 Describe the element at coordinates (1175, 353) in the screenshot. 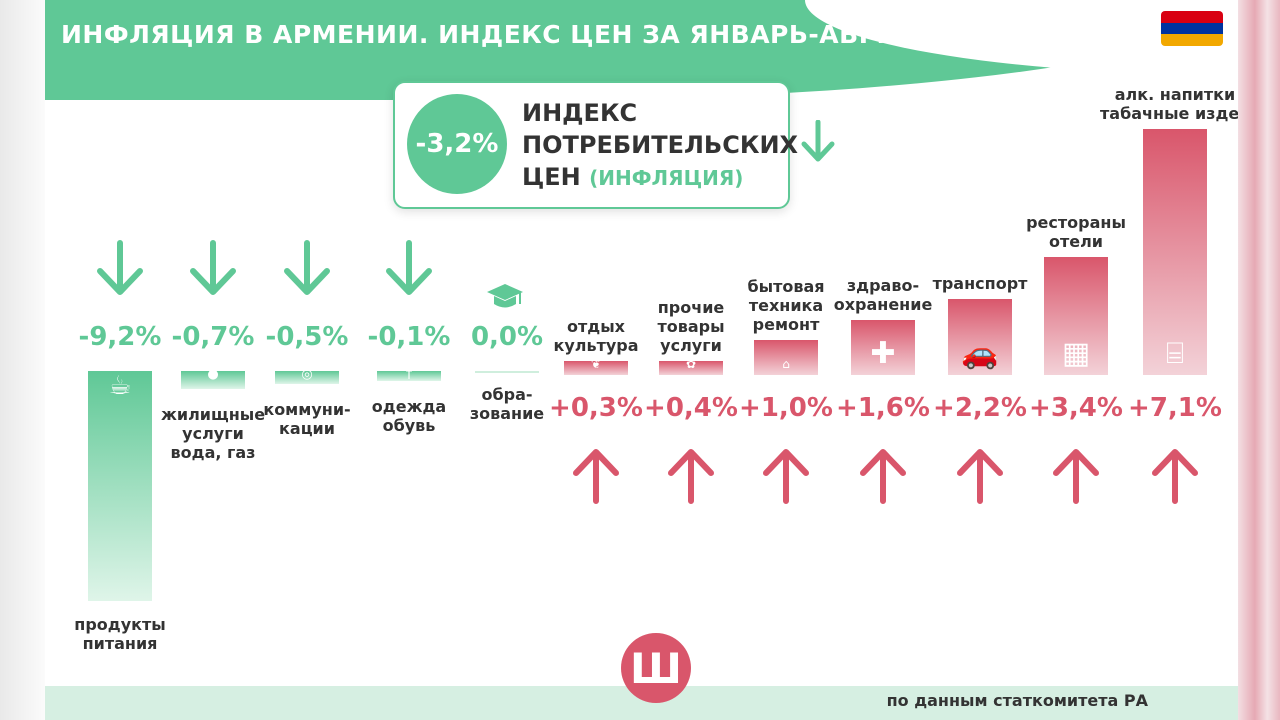

I see `beer-mug-icon: ⌸` at that location.